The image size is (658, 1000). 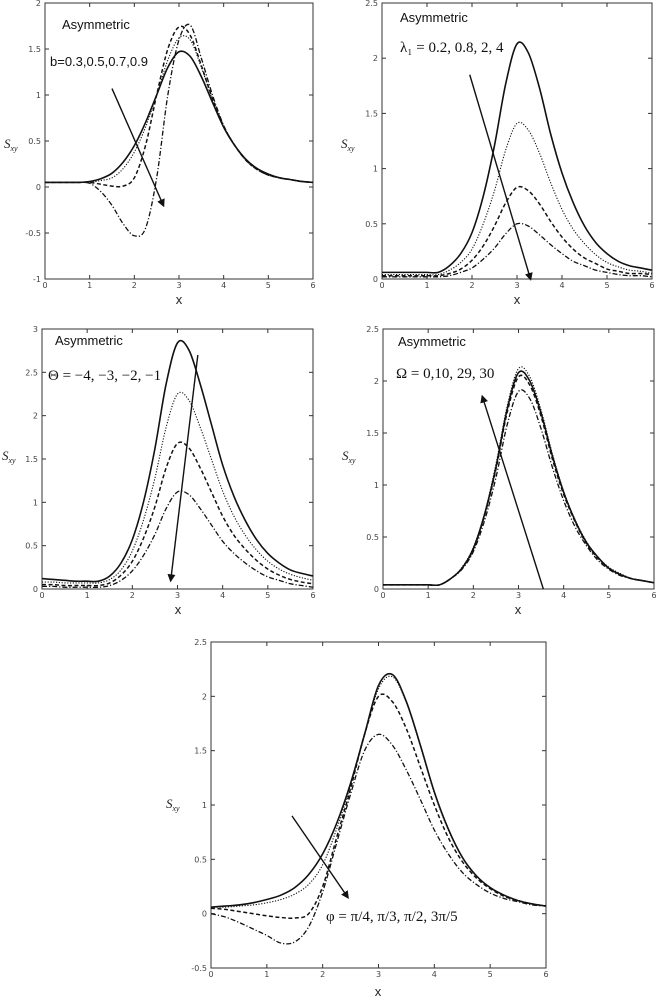 I want to click on parameter-label: Θ = −4, −3, −2, −1, so click(x=104, y=376).